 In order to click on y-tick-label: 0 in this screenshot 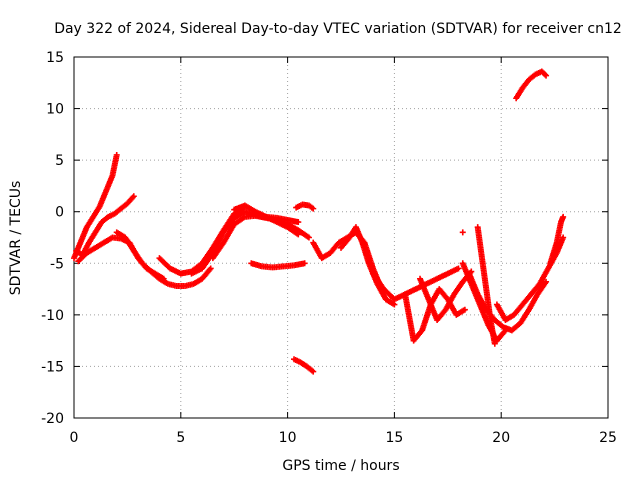, I will do `click(59, 213)`.